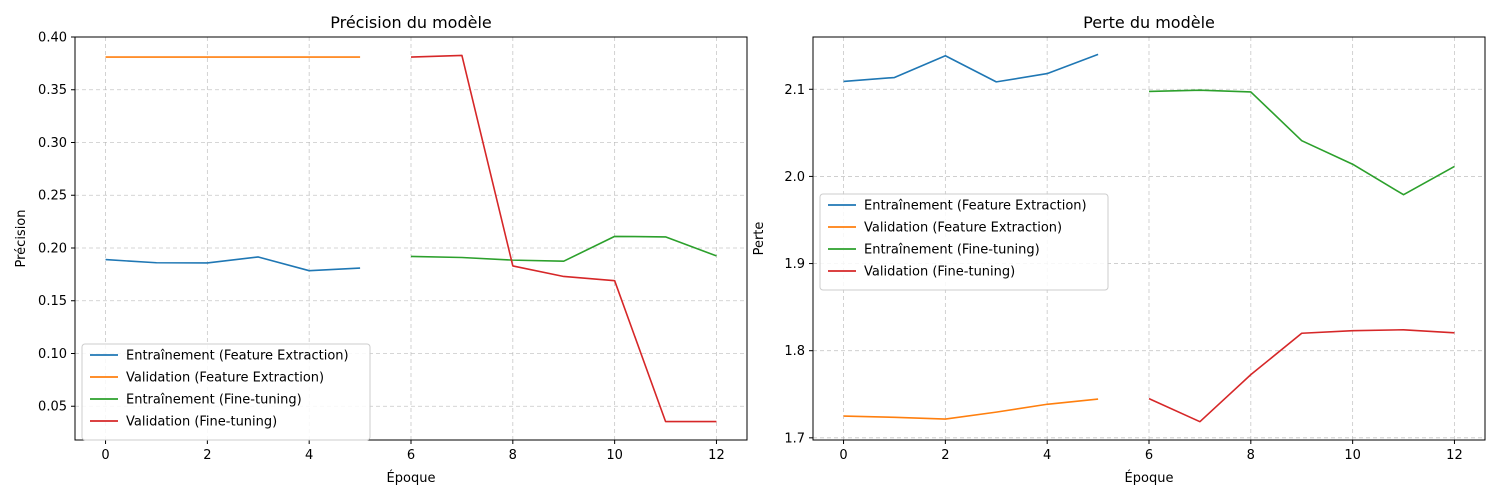 This screenshot has height=500, width=1500. Describe the element at coordinates (759, 239) in the screenshot. I see `y-axis-label: Perte` at that location.